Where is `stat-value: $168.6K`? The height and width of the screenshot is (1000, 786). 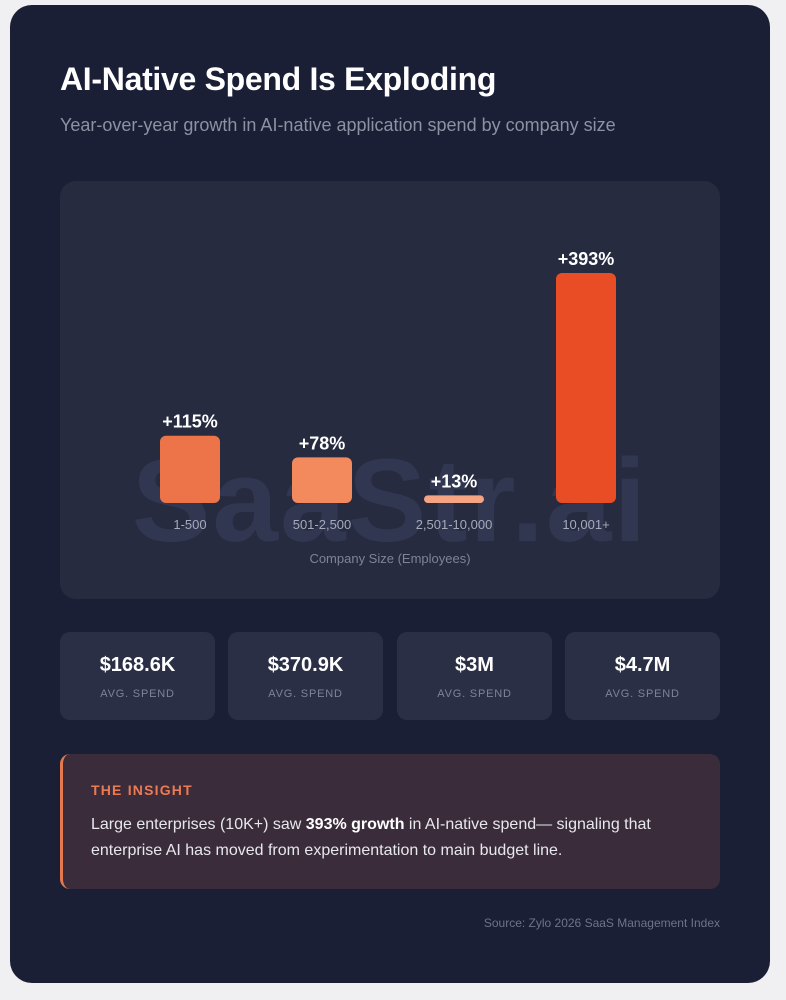
stat-value: $168.6K is located at coordinates (137, 665).